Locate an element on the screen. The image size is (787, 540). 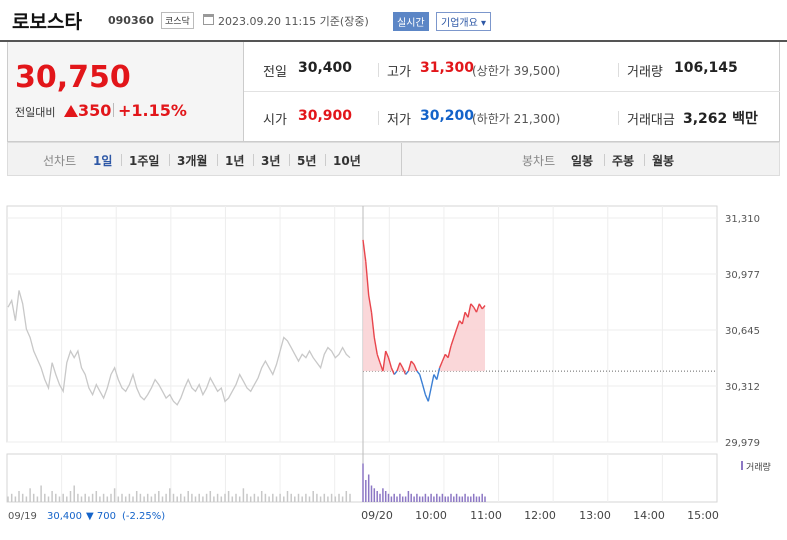
x-tick-label: 12:00 is located at coordinates (540, 515).